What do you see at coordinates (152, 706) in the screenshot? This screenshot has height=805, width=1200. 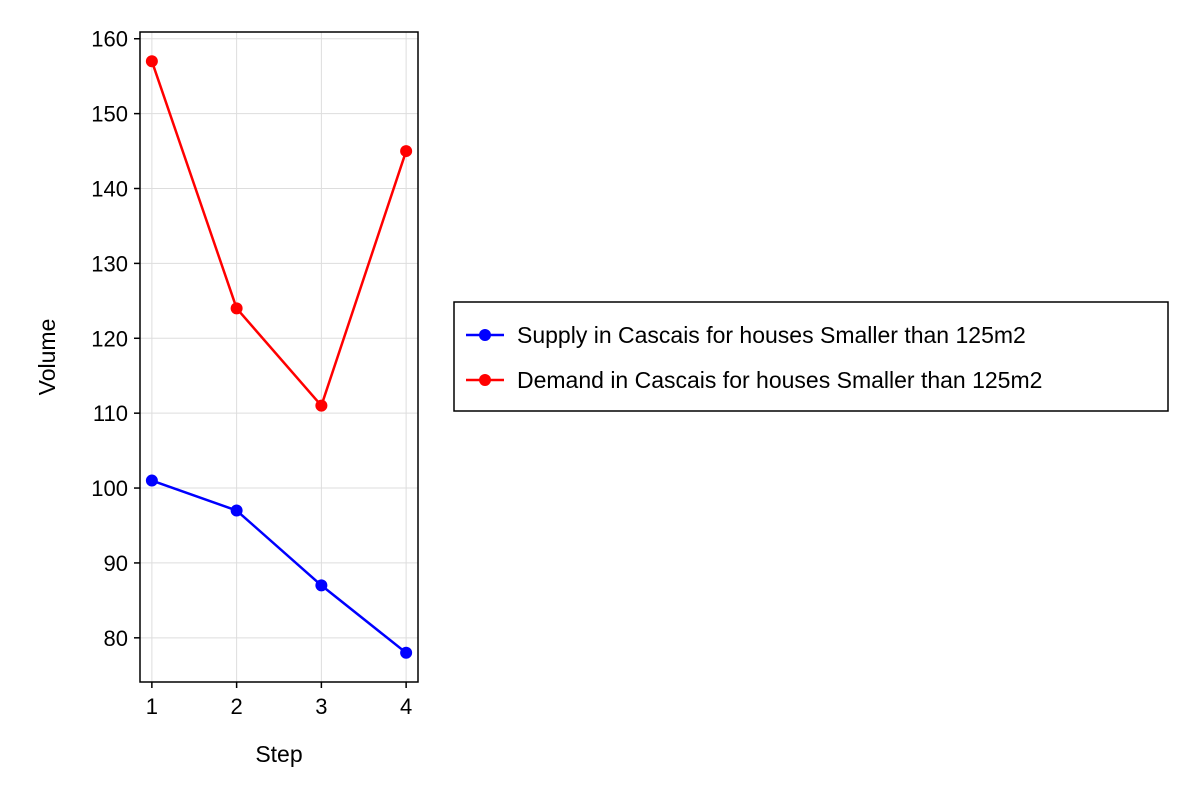 I see `x-tick-label: 1` at bounding box center [152, 706].